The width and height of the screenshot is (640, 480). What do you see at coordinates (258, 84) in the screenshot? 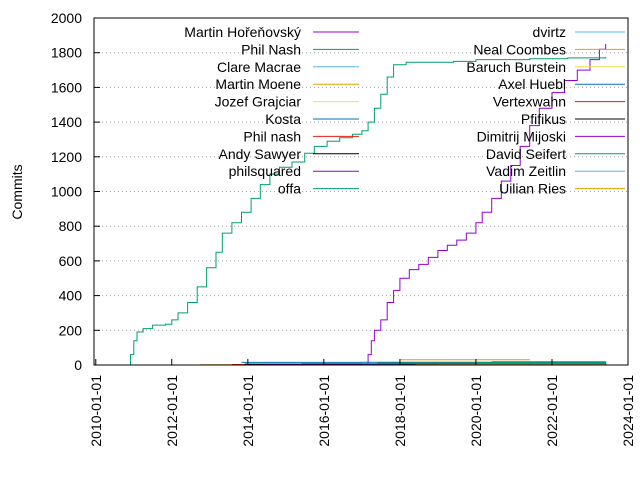
I see `legend-label: Martin Moene` at bounding box center [258, 84].